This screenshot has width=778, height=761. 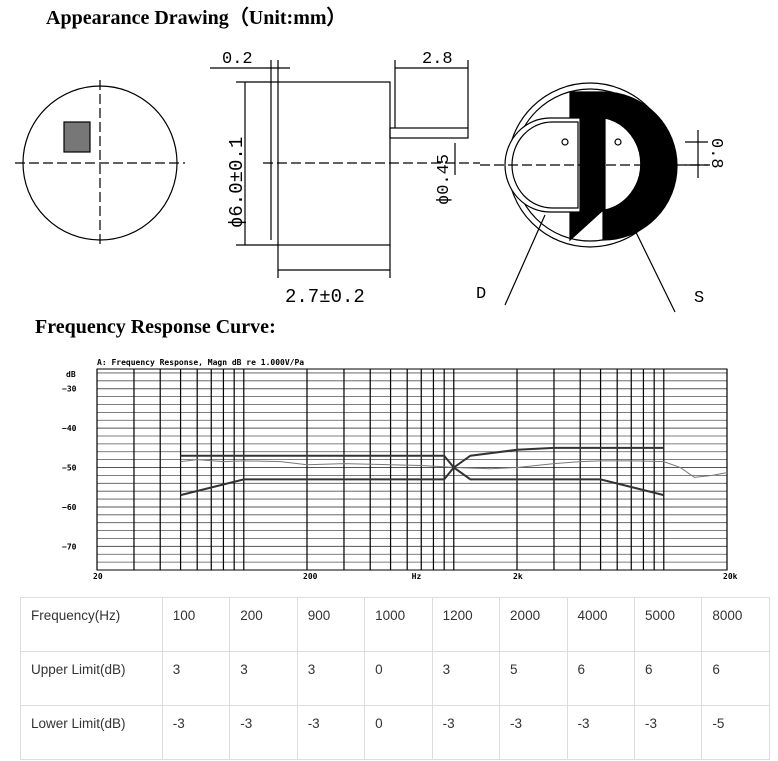 What do you see at coordinates (481, 294) in the screenshot?
I see `label-d: D` at bounding box center [481, 294].